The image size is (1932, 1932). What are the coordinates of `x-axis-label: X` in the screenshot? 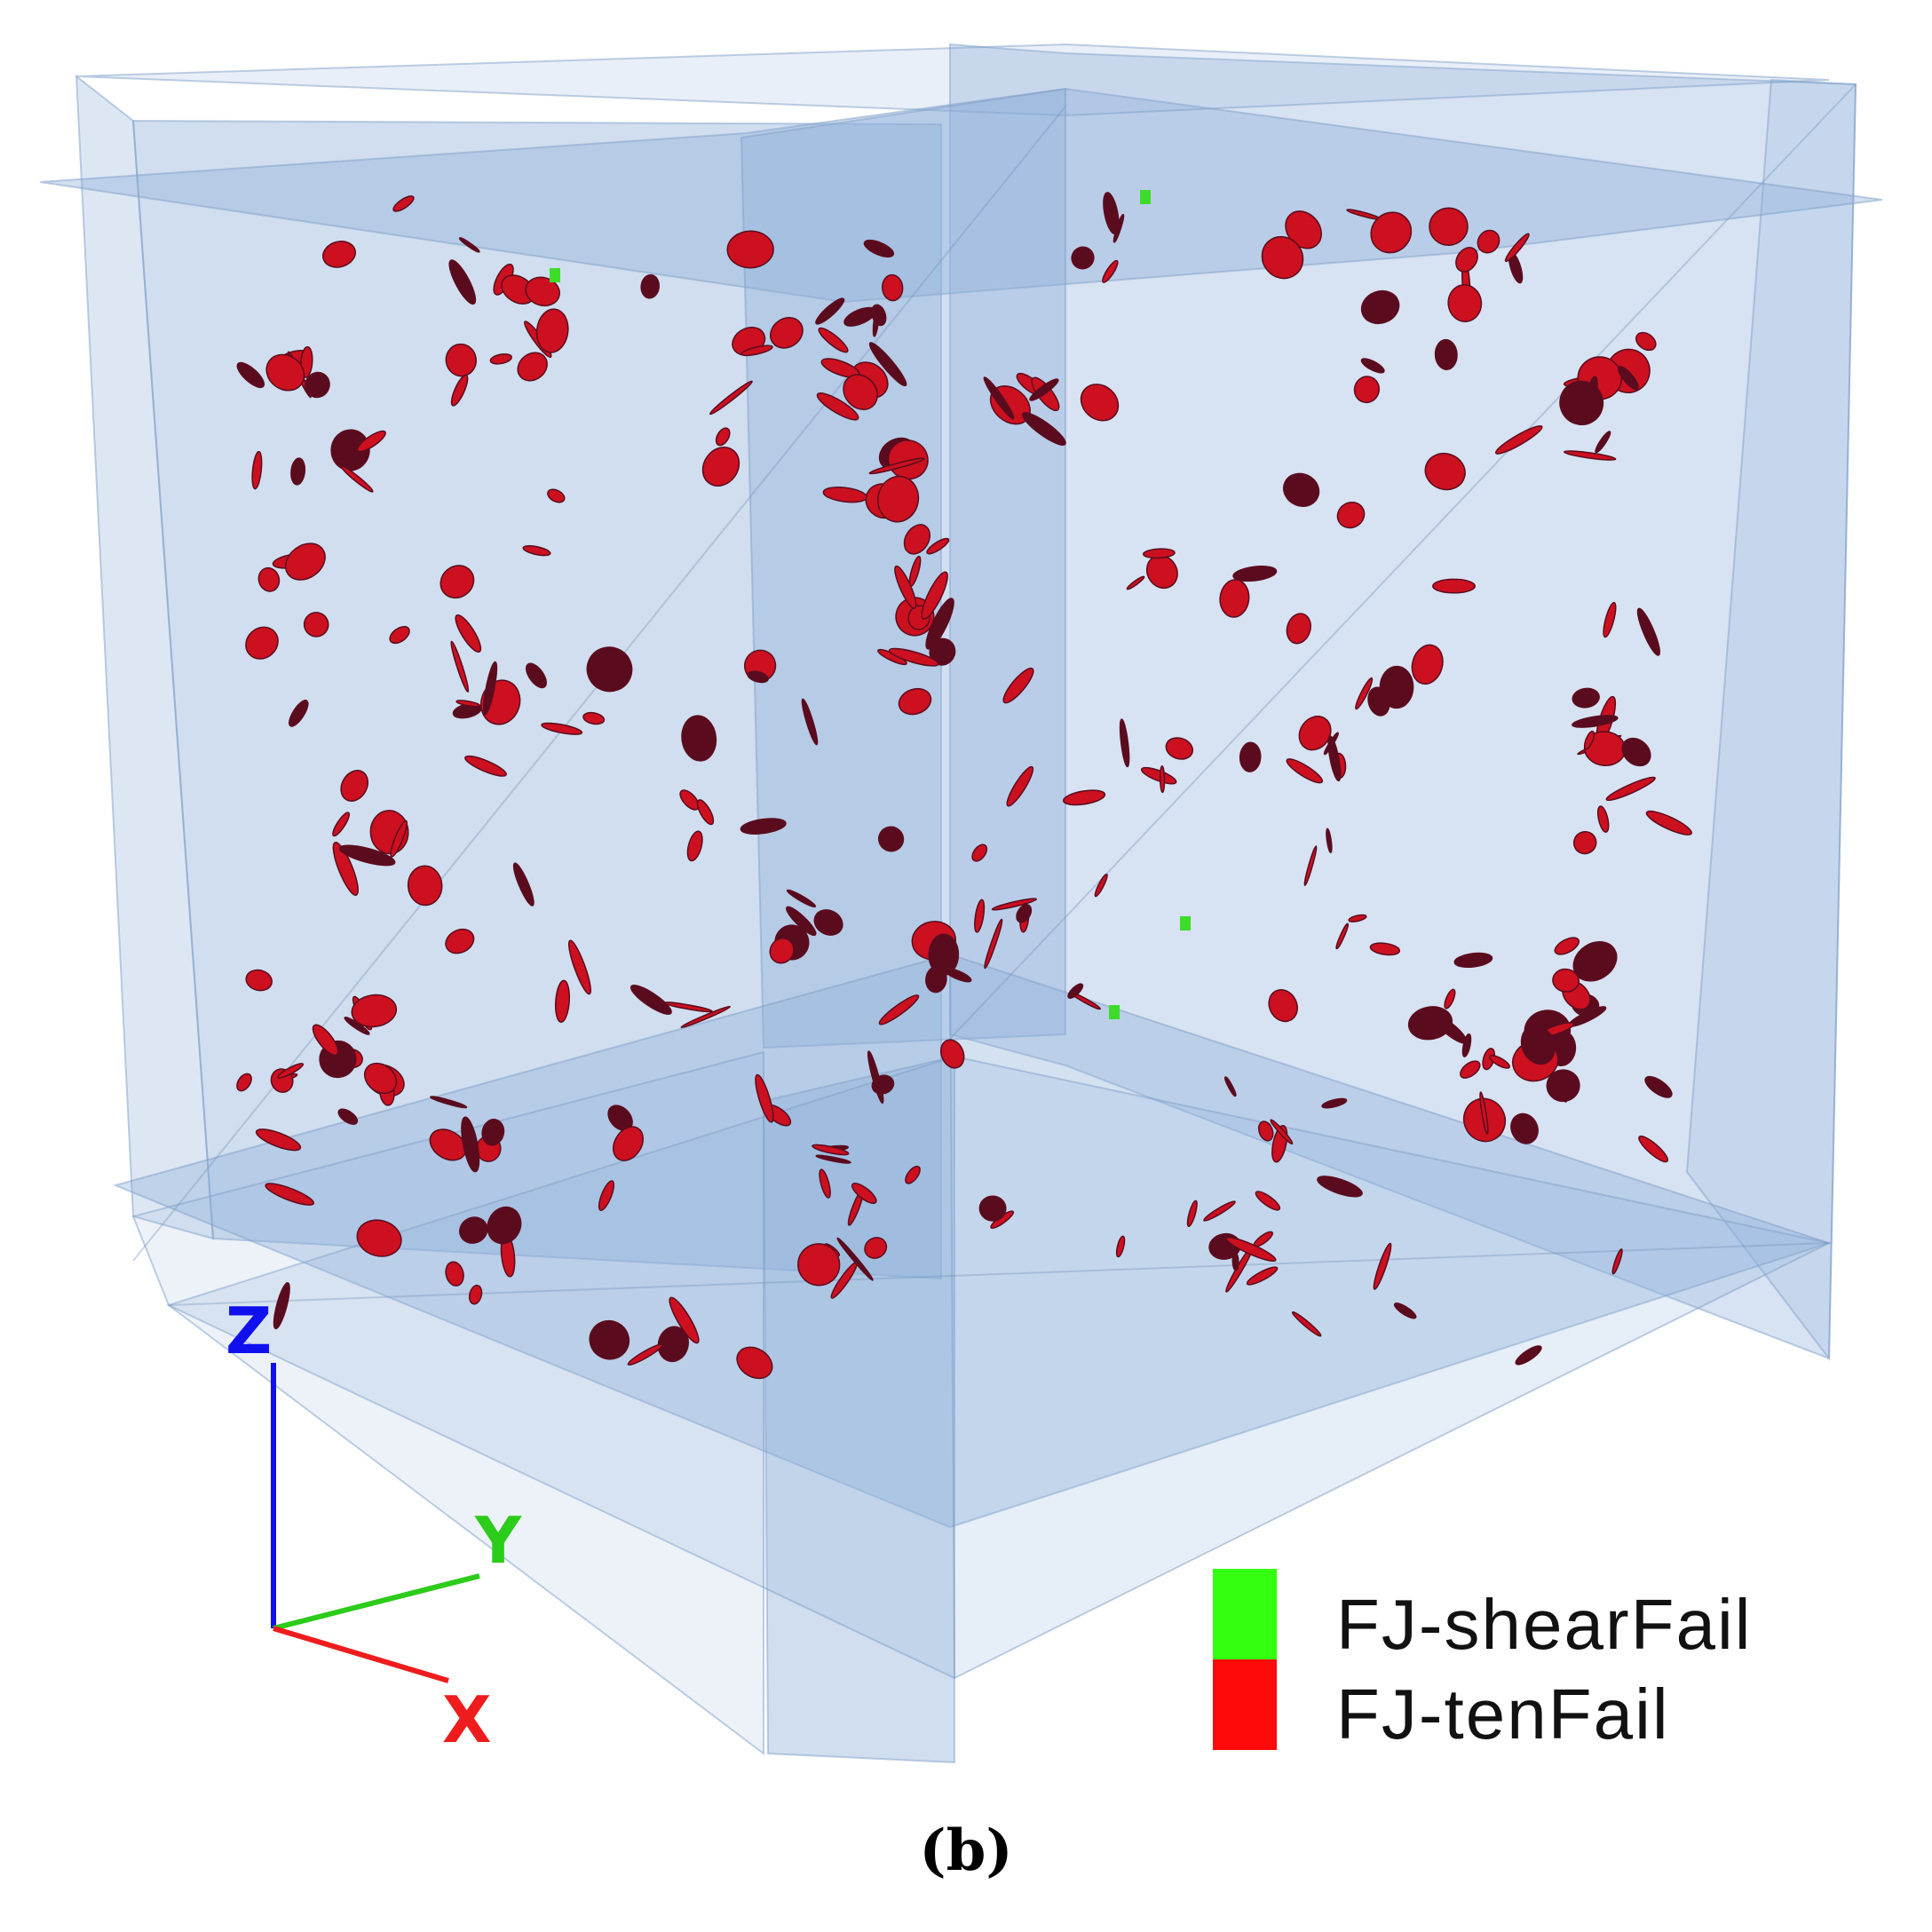 It's located at (467, 1720).